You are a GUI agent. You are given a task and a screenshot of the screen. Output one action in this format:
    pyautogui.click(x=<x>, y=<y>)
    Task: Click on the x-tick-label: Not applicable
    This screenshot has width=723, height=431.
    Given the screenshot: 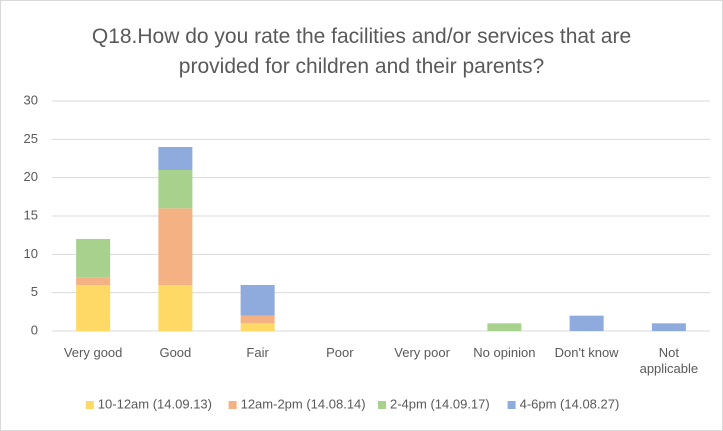 What is the action you would take?
    pyautogui.click(x=669, y=360)
    